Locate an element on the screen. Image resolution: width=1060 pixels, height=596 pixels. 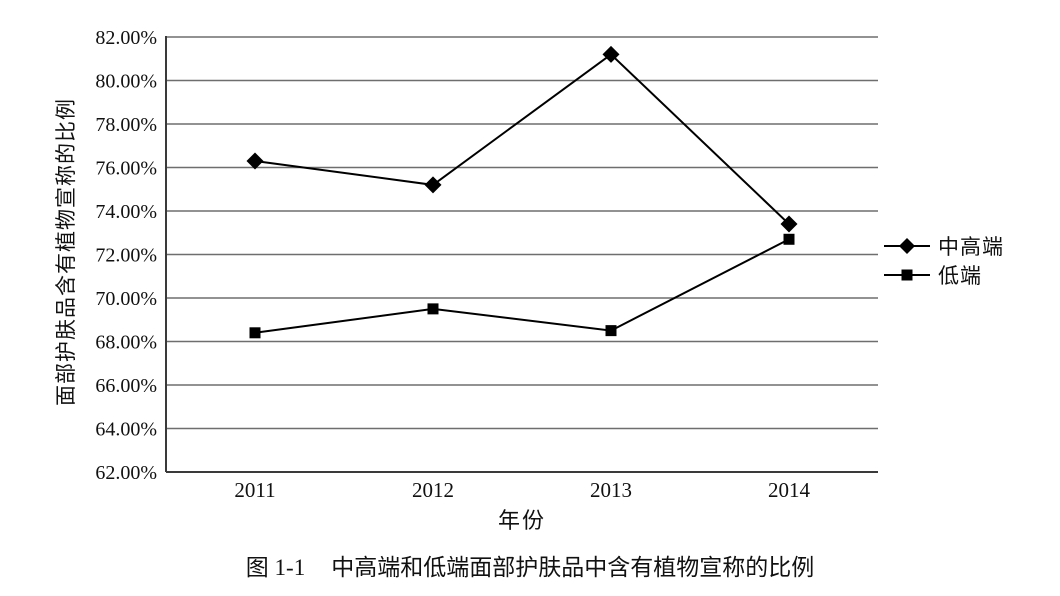
y-tick-label: 64.00% is located at coordinates (126, 430).